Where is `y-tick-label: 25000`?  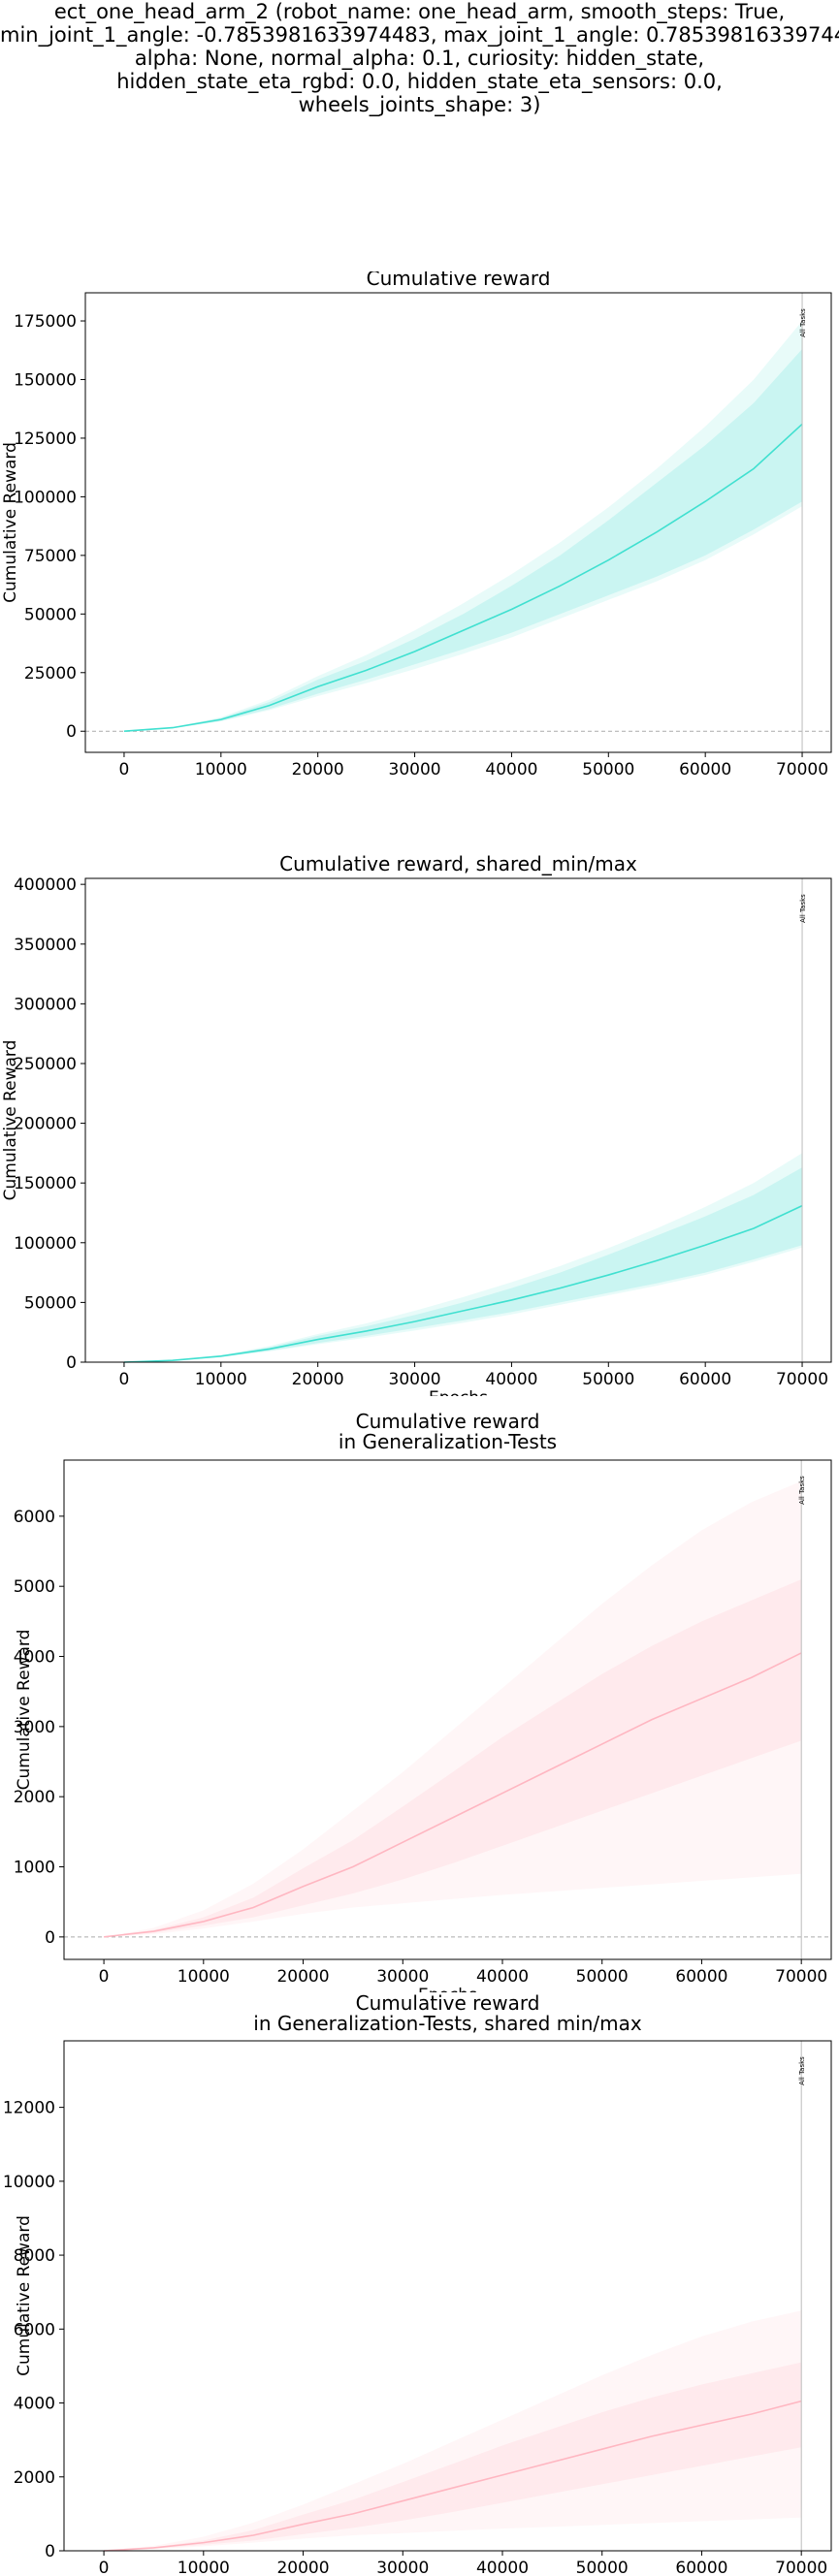 y-tick-label: 25000 is located at coordinates (50, 674).